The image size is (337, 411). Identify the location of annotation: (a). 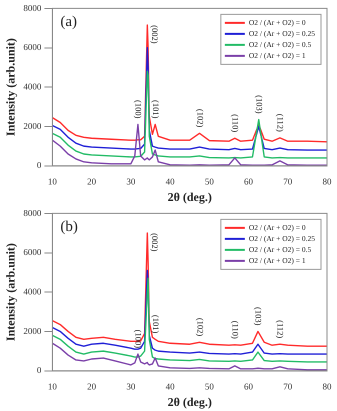
(69, 22).